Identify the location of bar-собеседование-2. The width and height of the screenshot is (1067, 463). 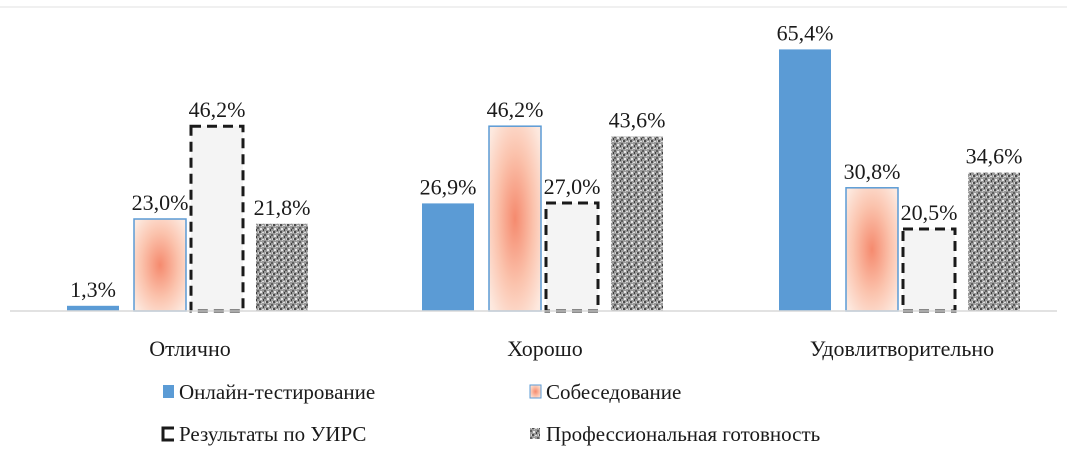
(515, 218).